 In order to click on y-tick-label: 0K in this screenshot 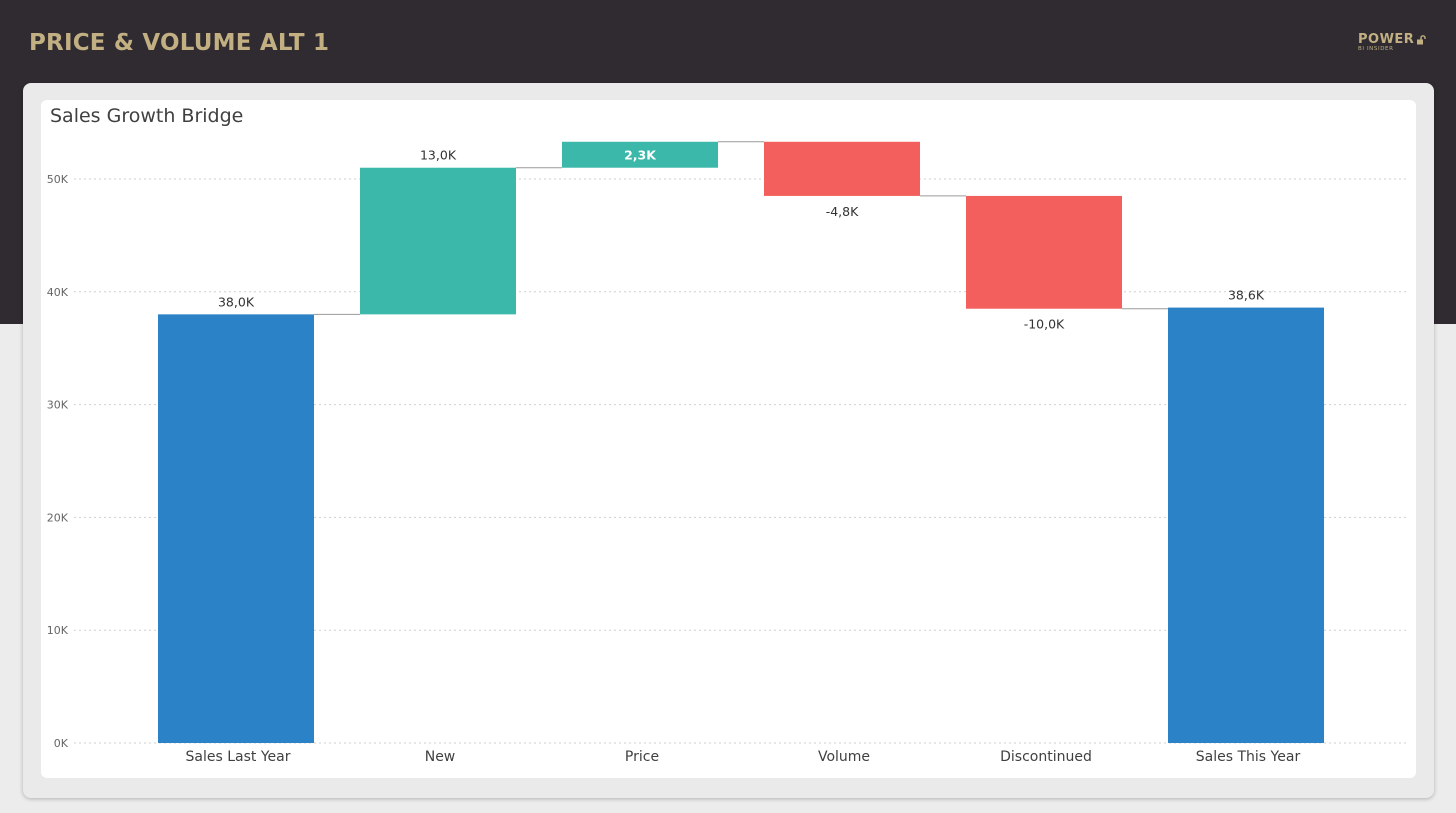, I will do `click(61, 743)`.